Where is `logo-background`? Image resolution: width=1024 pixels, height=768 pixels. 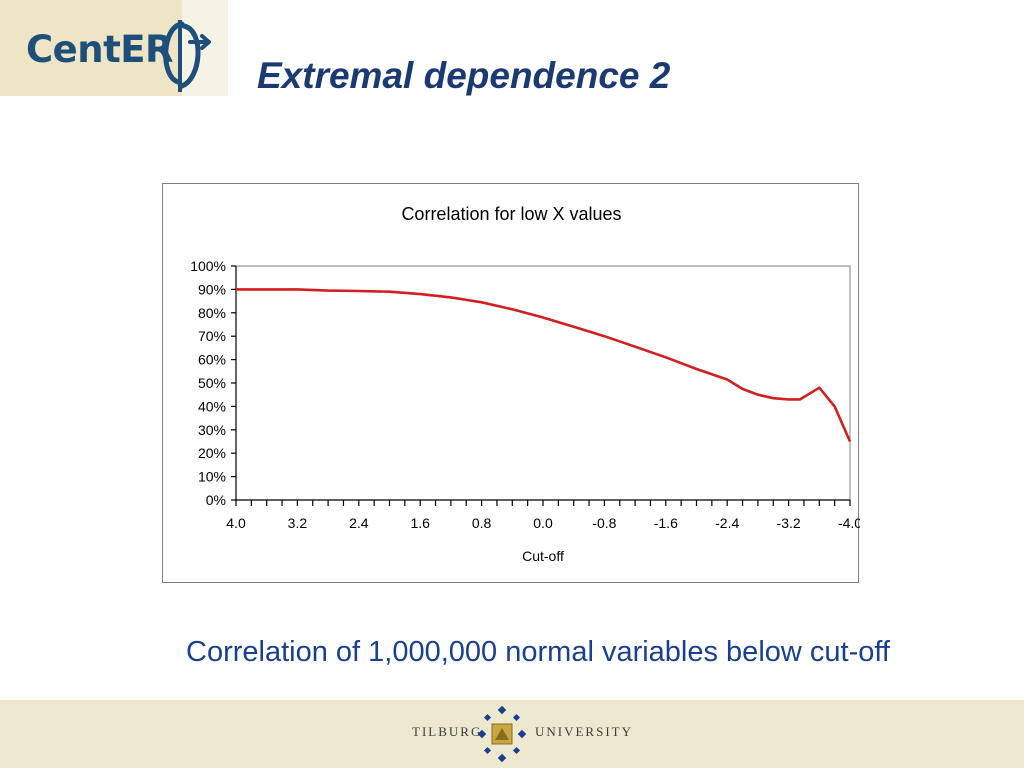 logo-background is located at coordinates (91, 48).